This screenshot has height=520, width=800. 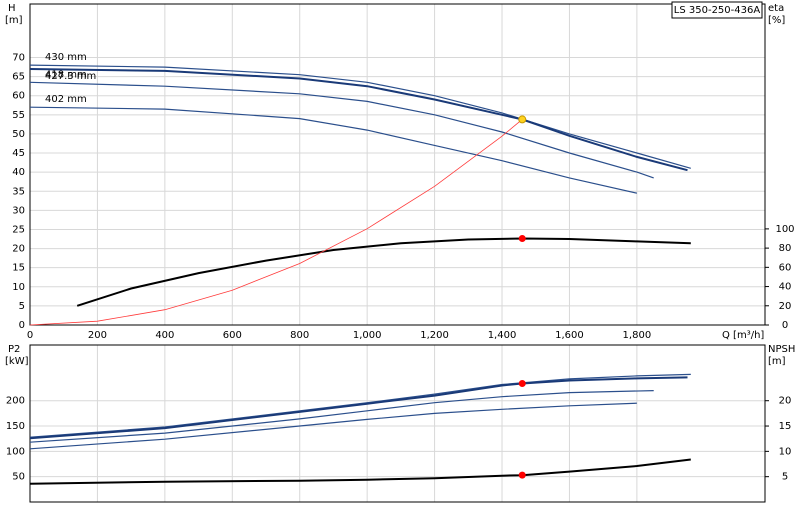 What do you see at coordinates (66, 99) in the screenshot?
I see `curve-label: 402 mm` at bounding box center [66, 99].